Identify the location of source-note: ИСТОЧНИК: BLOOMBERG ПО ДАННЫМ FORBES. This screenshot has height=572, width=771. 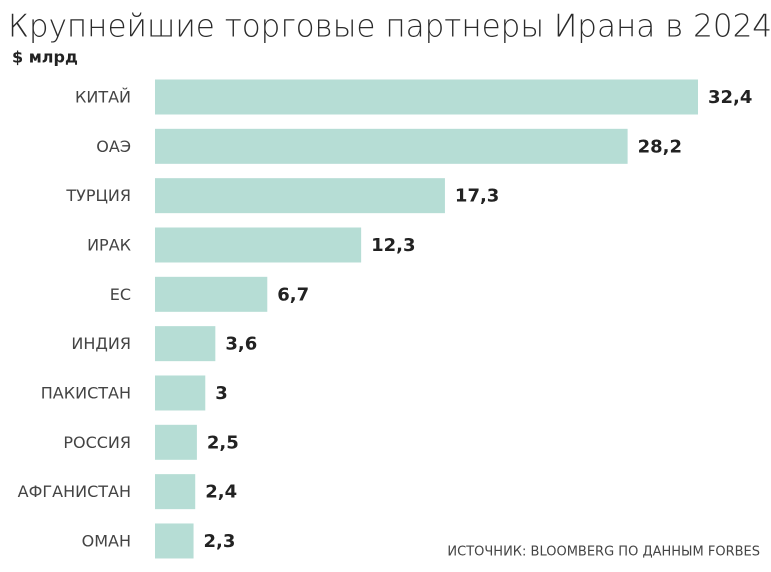
(603, 552).